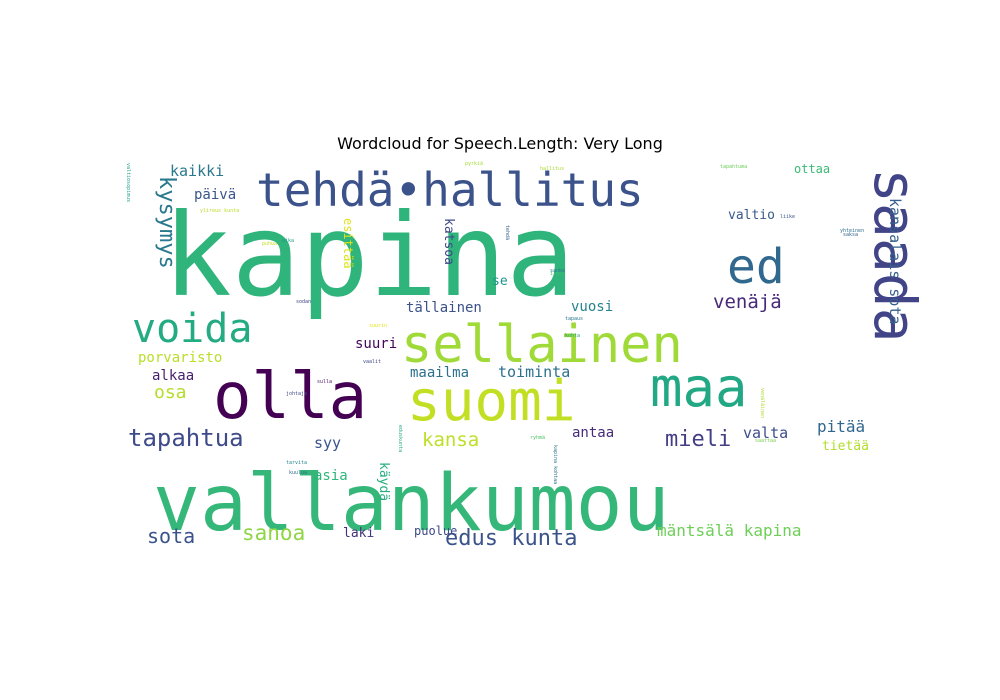 This screenshot has height=700, width=1000. What do you see at coordinates (435, 531) in the screenshot?
I see `word-44: puolue` at bounding box center [435, 531].